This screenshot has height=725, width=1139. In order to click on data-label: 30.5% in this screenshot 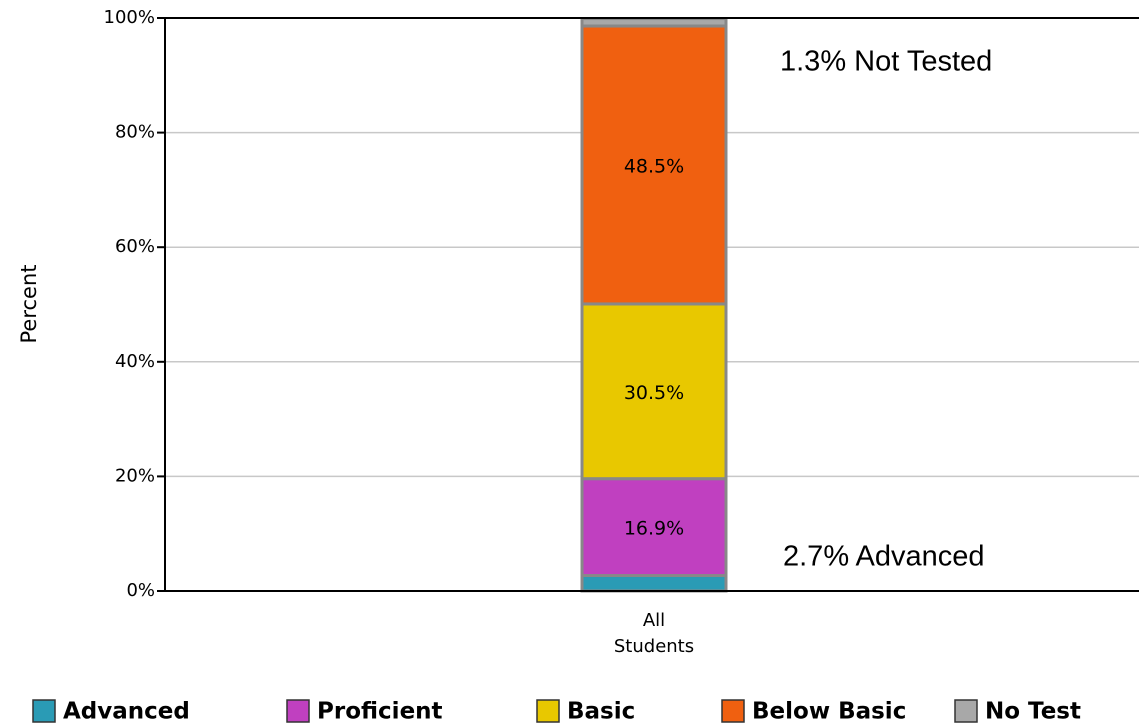, I will do `click(654, 393)`.